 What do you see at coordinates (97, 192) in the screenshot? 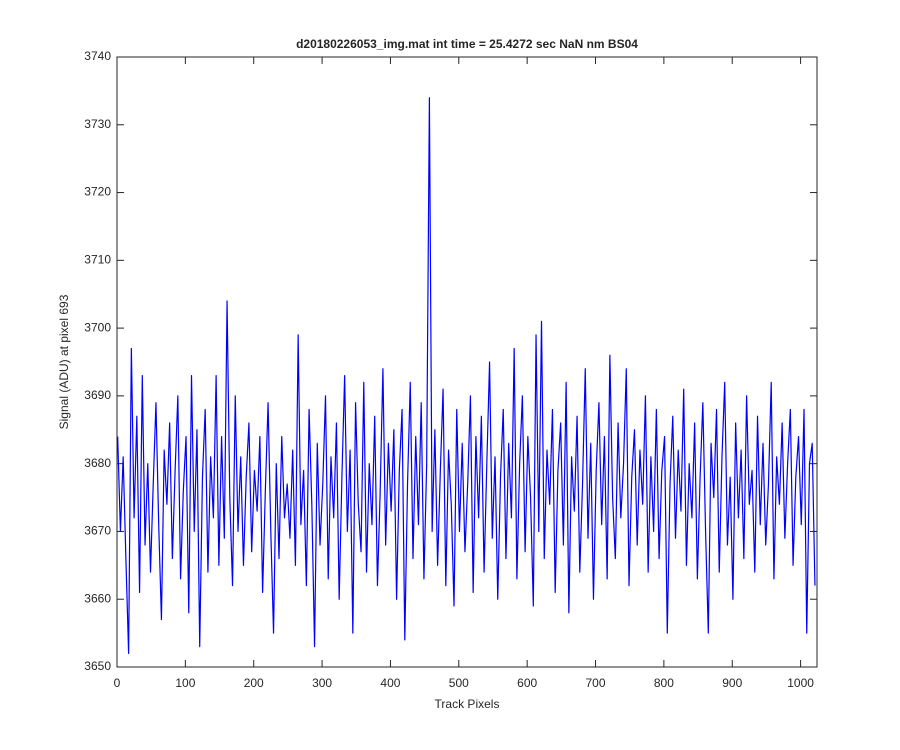
I see `y-tick-label: 3720` at bounding box center [97, 192].